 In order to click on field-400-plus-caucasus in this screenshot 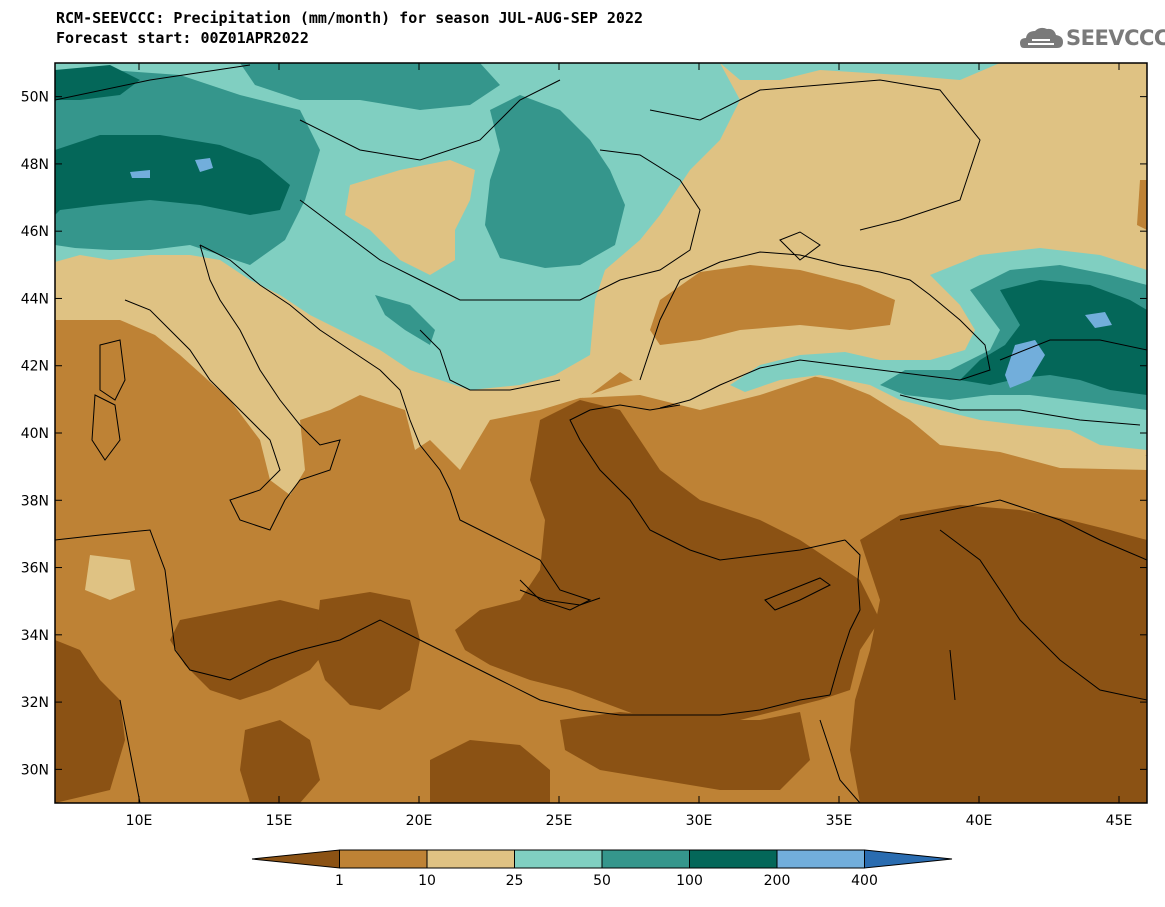, I will do `click(1025, 364)`.